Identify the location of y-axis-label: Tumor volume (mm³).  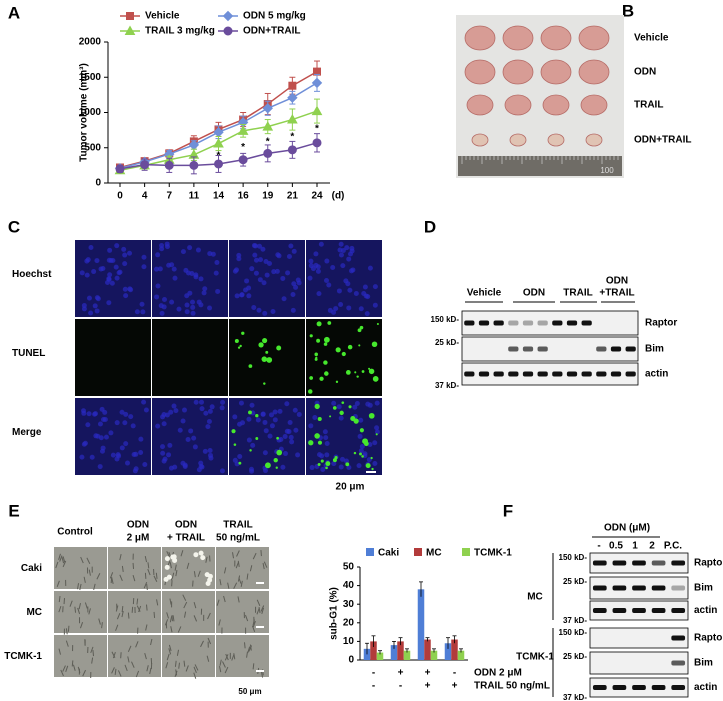
(84, 112).